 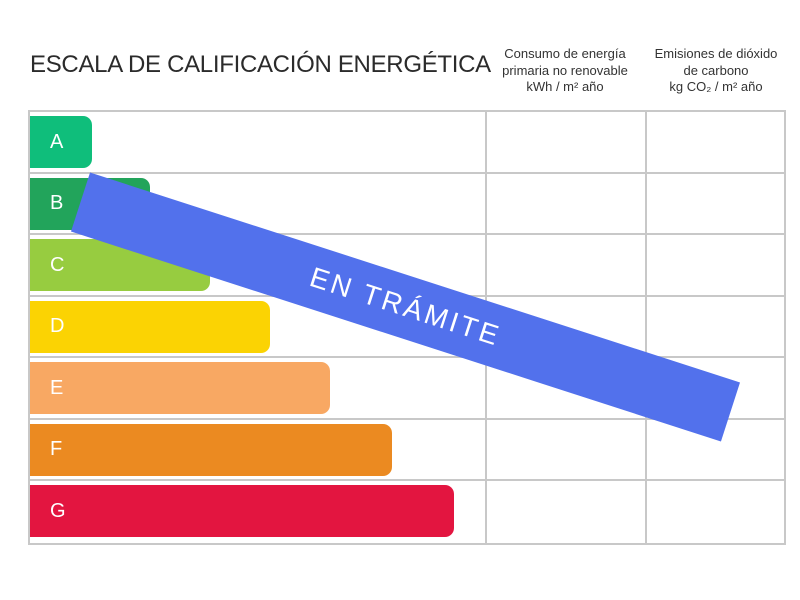 I want to click on column-header-line: de carbono, so click(x=716, y=70).